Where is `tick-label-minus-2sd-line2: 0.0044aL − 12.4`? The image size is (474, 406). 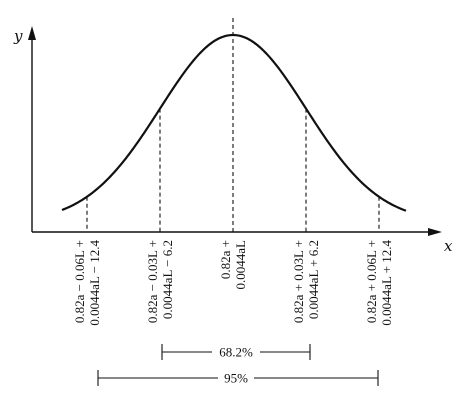 tick-label-minus-2sd-line2: 0.0044aL − 12.4 is located at coordinates (94, 283).